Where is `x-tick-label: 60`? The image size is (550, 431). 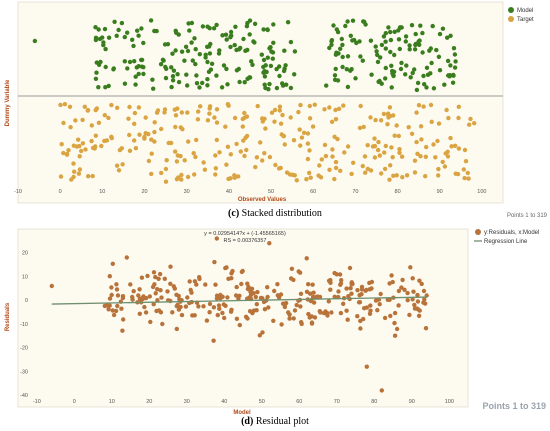 x-tick-label: 60 is located at coordinates (299, 402).